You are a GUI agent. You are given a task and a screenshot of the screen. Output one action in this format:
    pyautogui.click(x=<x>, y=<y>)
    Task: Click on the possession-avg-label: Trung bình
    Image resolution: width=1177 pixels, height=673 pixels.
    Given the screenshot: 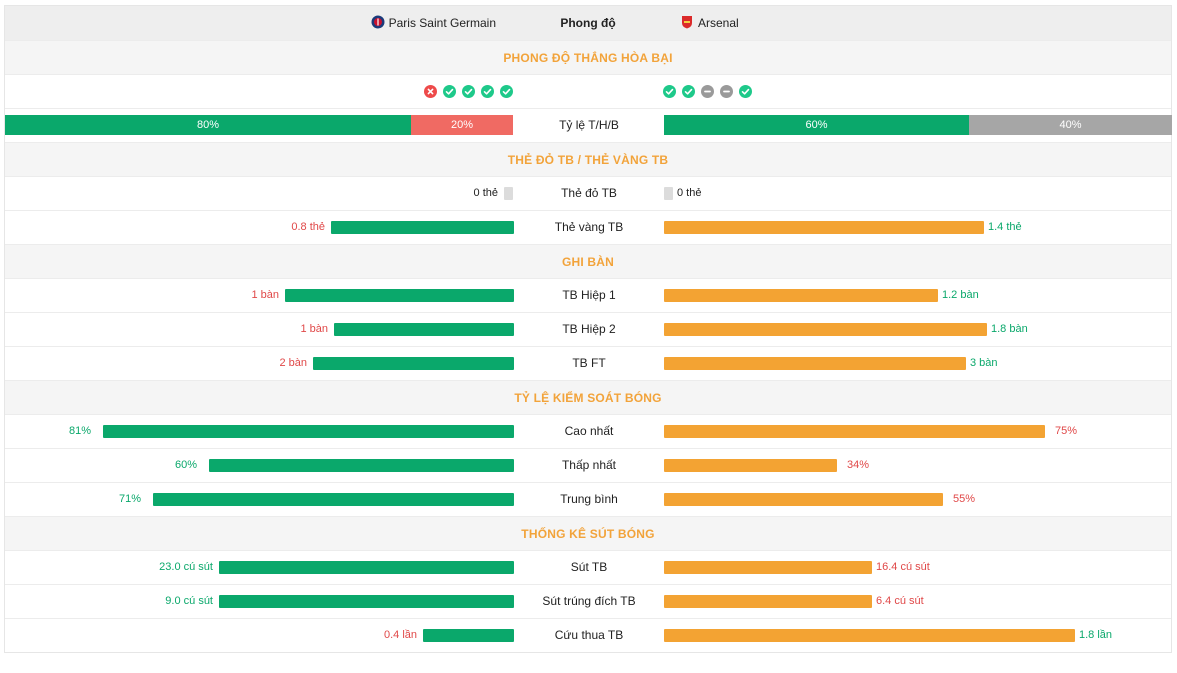 What is the action you would take?
    pyautogui.click(x=589, y=499)
    